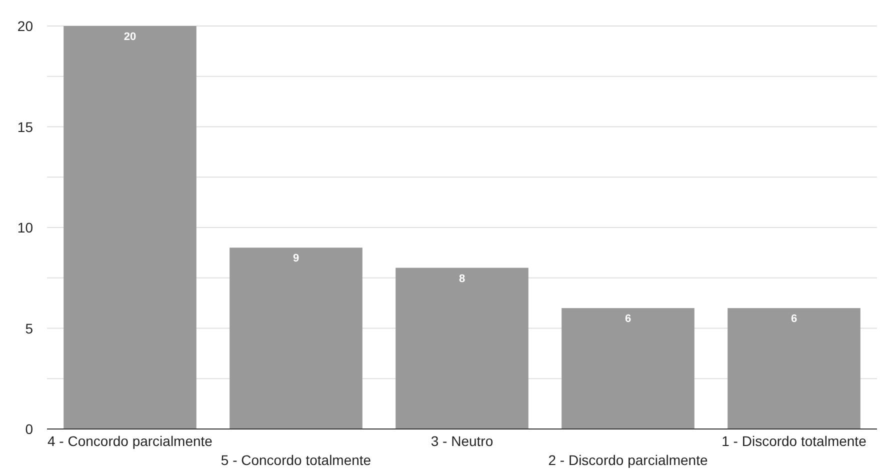 The height and width of the screenshot is (471, 887). What do you see at coordinates (296, 460) in the screenshot?
I see `x-tick-label: 5 - Concordo totalmente` at bounding box center [296, 460].